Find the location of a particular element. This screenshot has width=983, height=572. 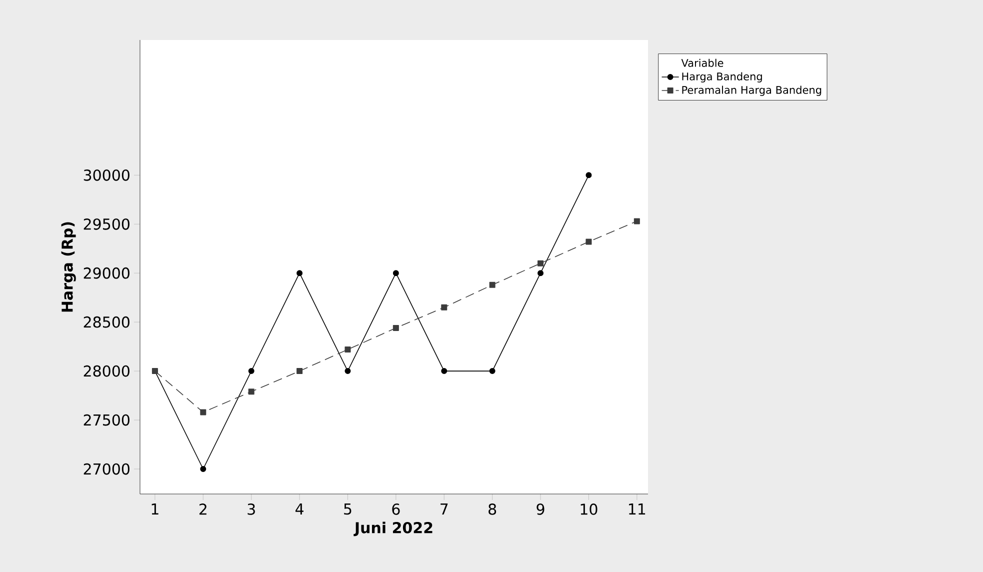

x-tick-label: 4 is located at coordinates (300, 509).